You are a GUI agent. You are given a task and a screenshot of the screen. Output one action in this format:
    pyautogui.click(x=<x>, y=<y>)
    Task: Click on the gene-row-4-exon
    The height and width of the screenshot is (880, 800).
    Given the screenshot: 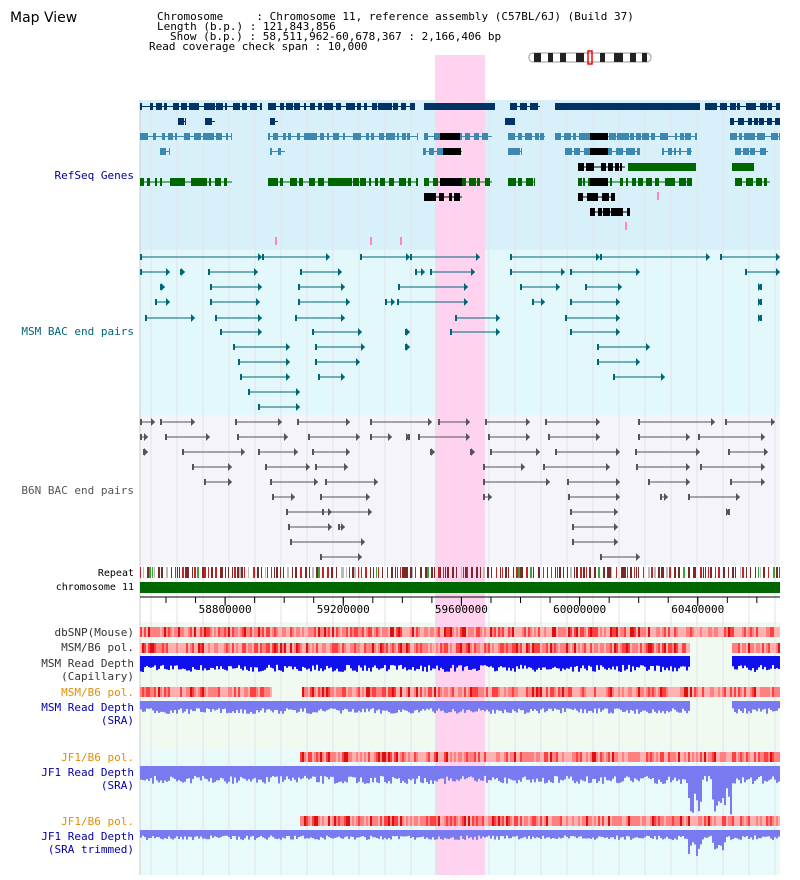 What is the action you would take?
    pyautogui.click(x=521, y=151)
    